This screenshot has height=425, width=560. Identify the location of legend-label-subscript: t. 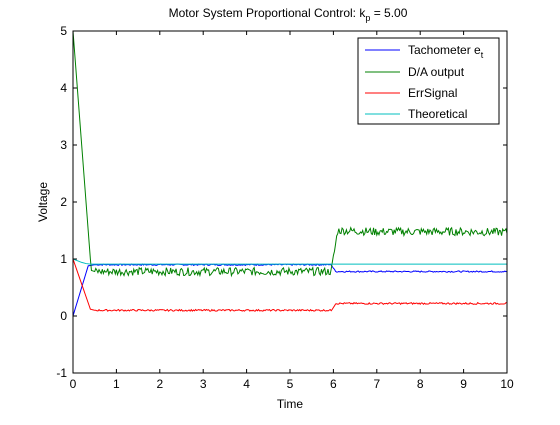
(482, 55).